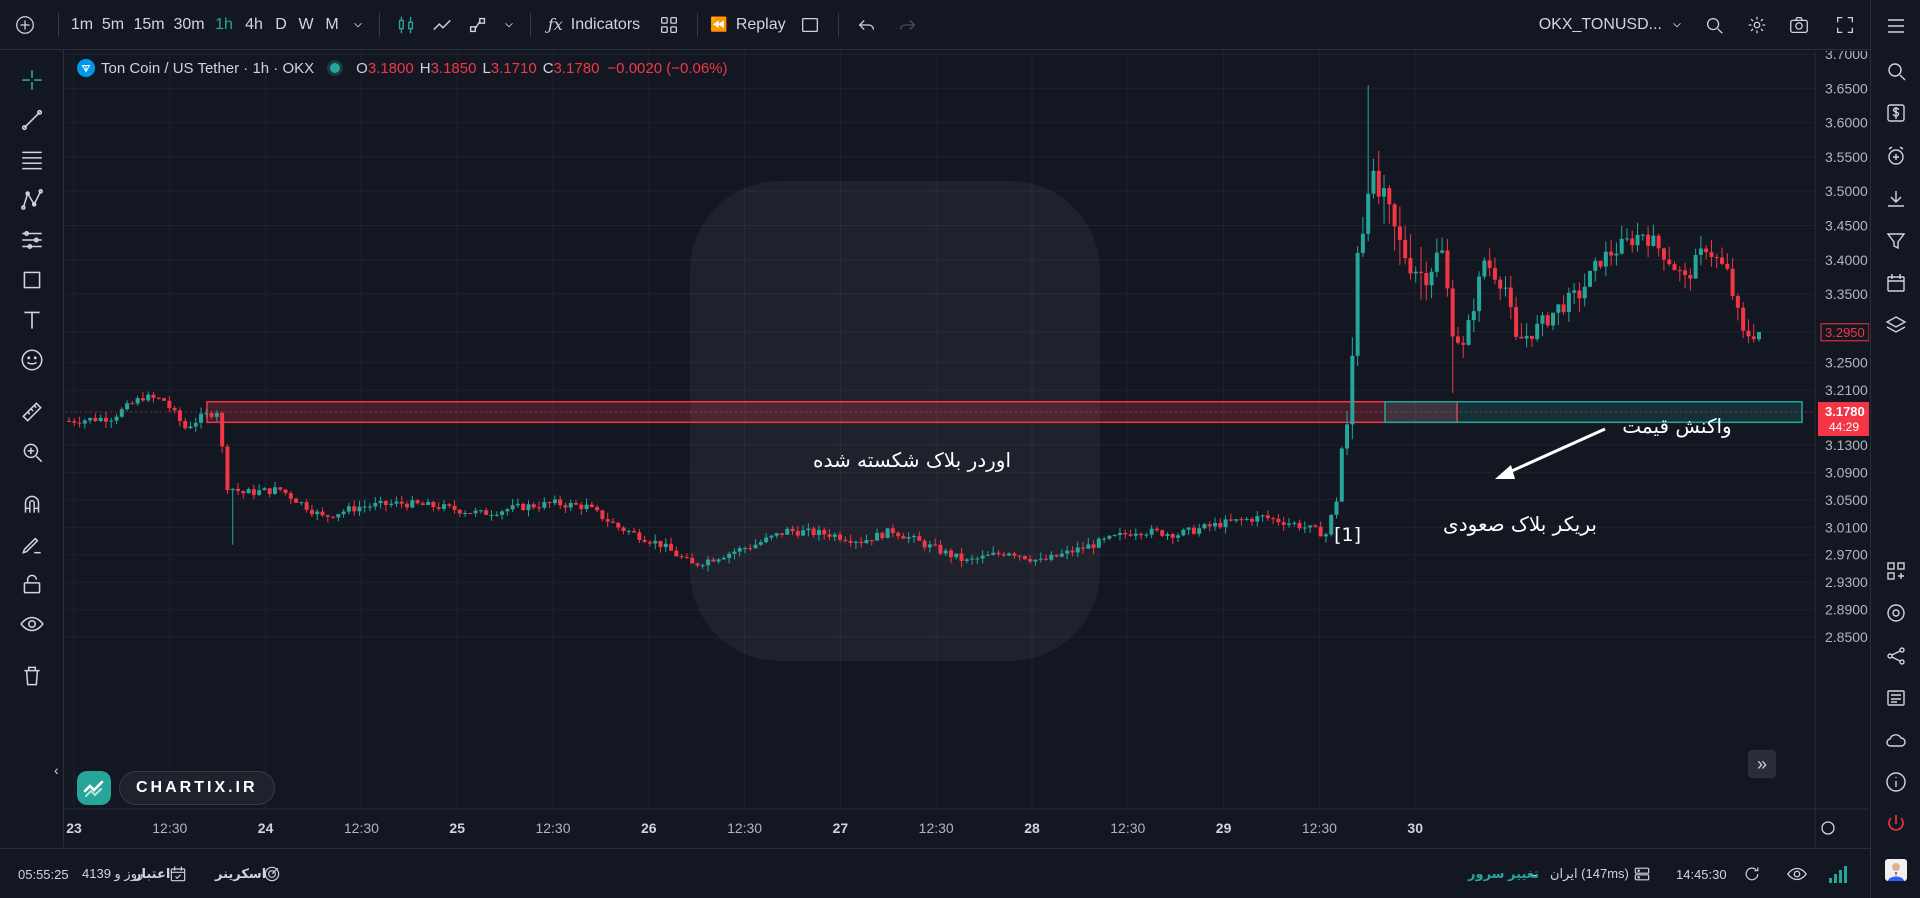  I want to click on avatar, so click(1896, 870).